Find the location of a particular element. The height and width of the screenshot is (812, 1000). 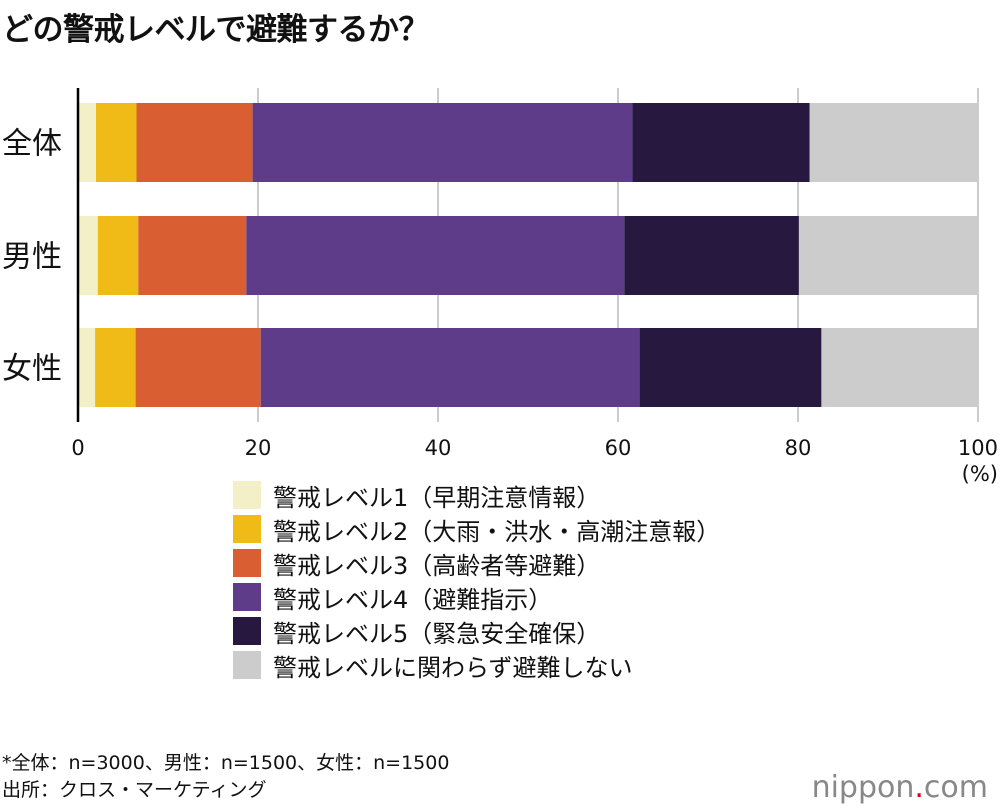

legend-label: 警戒レベル1（早期注意情報） is located at coordinates (437, 497).